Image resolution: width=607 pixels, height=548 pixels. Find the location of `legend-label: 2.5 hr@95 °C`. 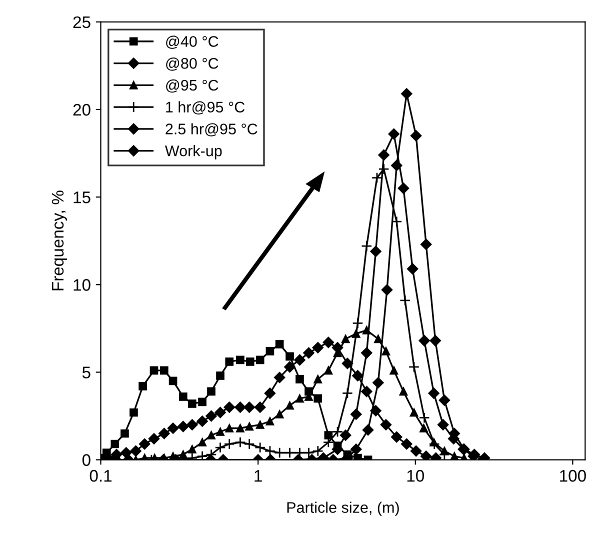

legend-label: 2.5 hr@95 °C is located at coordinates (212, 129).